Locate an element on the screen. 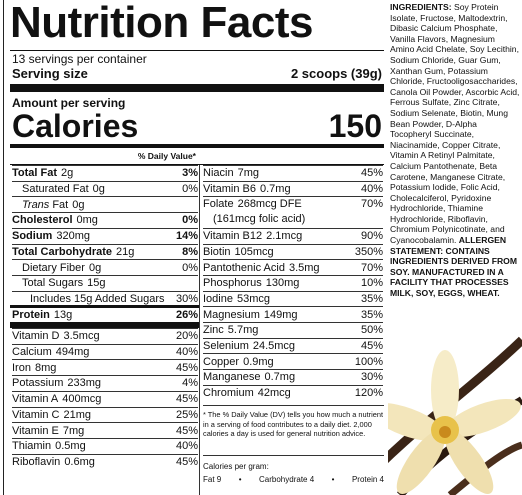 The height and width of the screenshot is (495, 522). nutrient-row: Vitamin B6 0.7mg 40% is located at coordinates (293, 188).